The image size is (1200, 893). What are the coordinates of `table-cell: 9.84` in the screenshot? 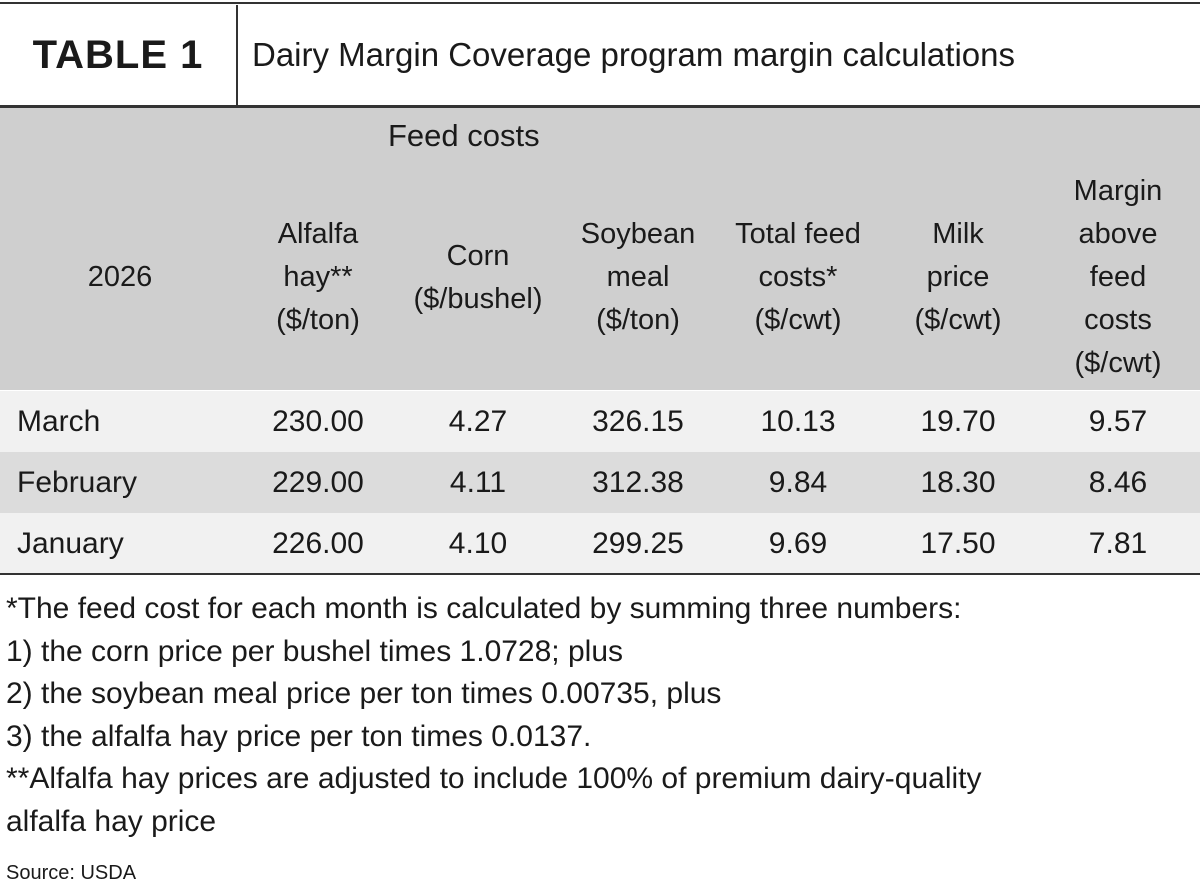 It's located at (798, 482).